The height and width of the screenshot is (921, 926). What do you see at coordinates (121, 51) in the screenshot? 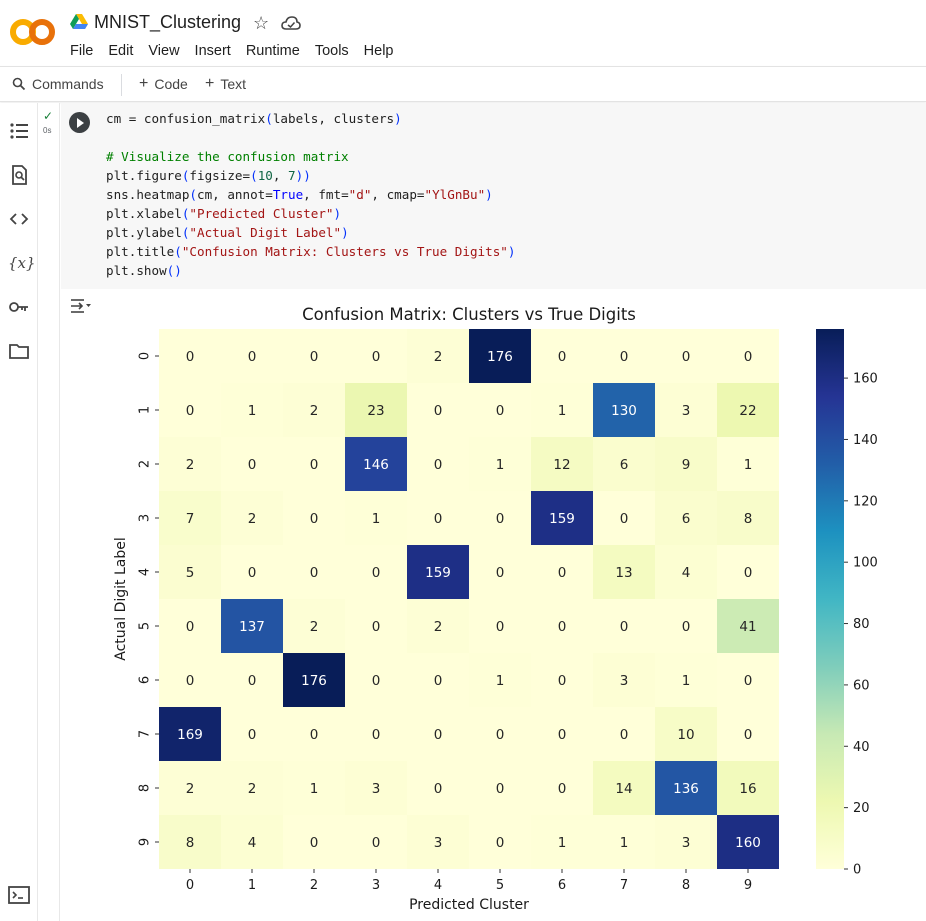
I see `menu-edit: Edit` at bounding box center [121, 51].